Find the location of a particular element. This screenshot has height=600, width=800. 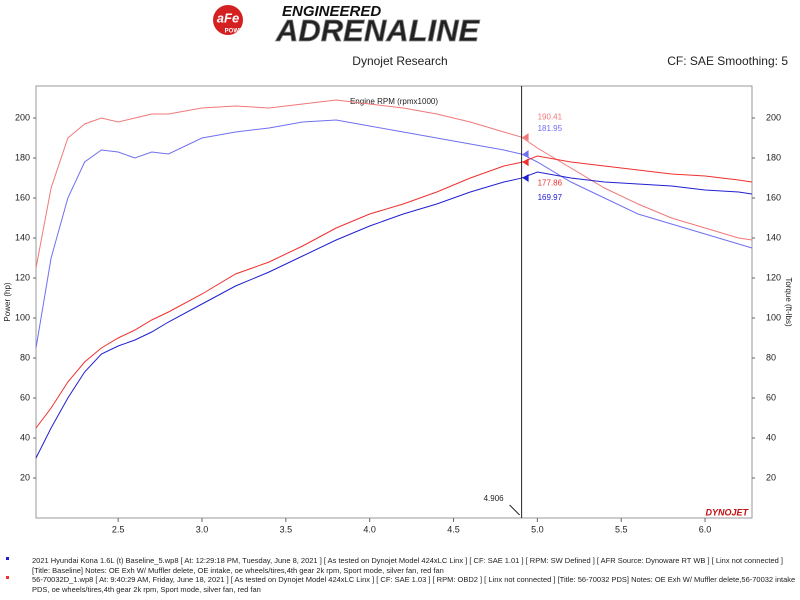

x-tick-label: 4.0 is located at coordinates (369, 529).